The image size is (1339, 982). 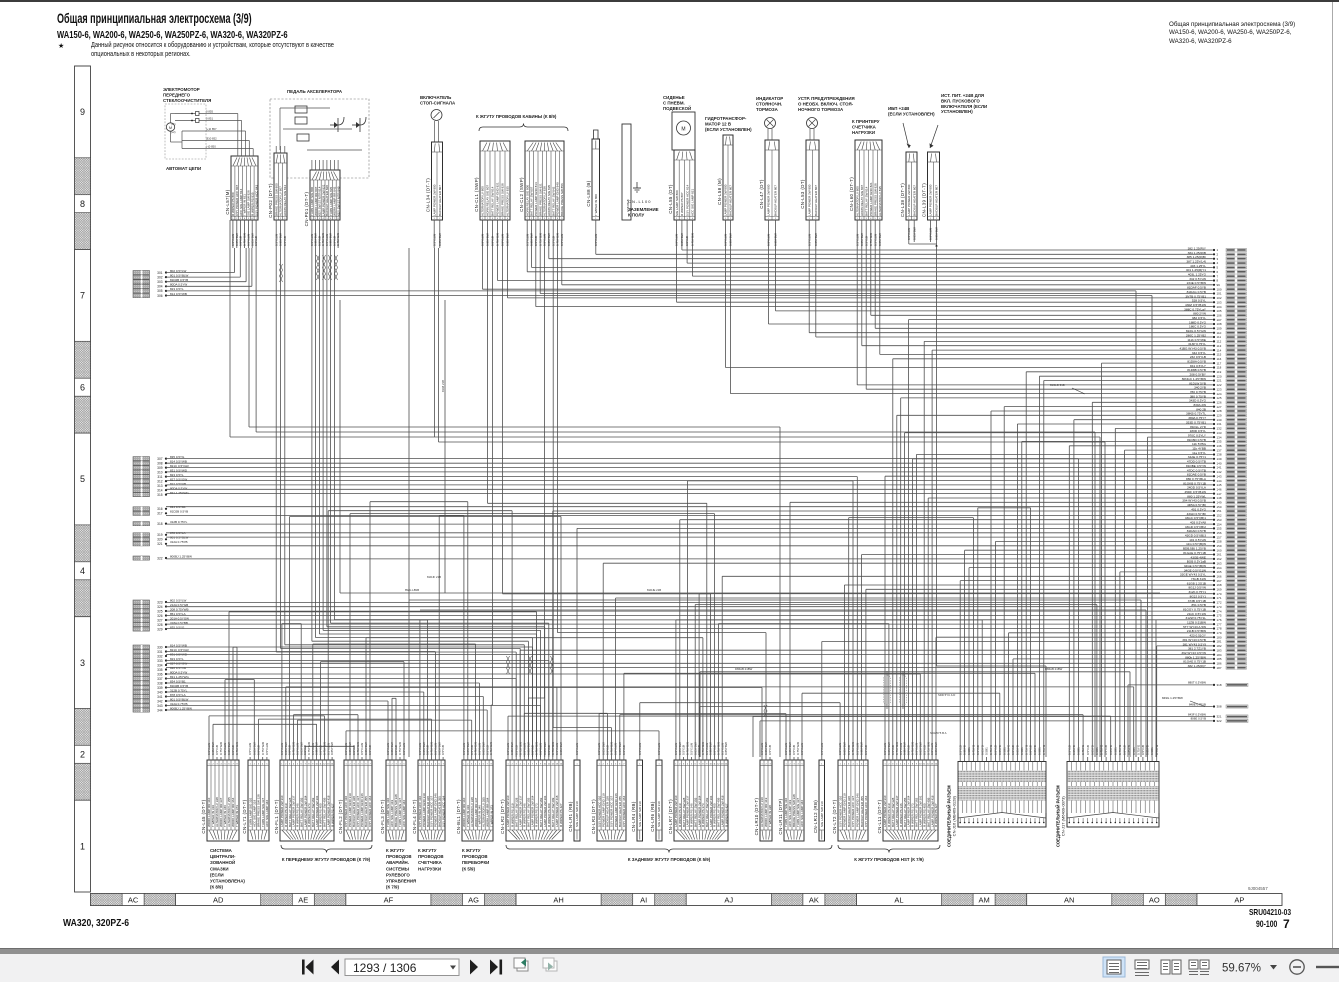 What do you see at coordinates (1196, 340) in the screenshot?
I see `svg-text: 111b 0.5YWE` at bounding box center [1196, 340].